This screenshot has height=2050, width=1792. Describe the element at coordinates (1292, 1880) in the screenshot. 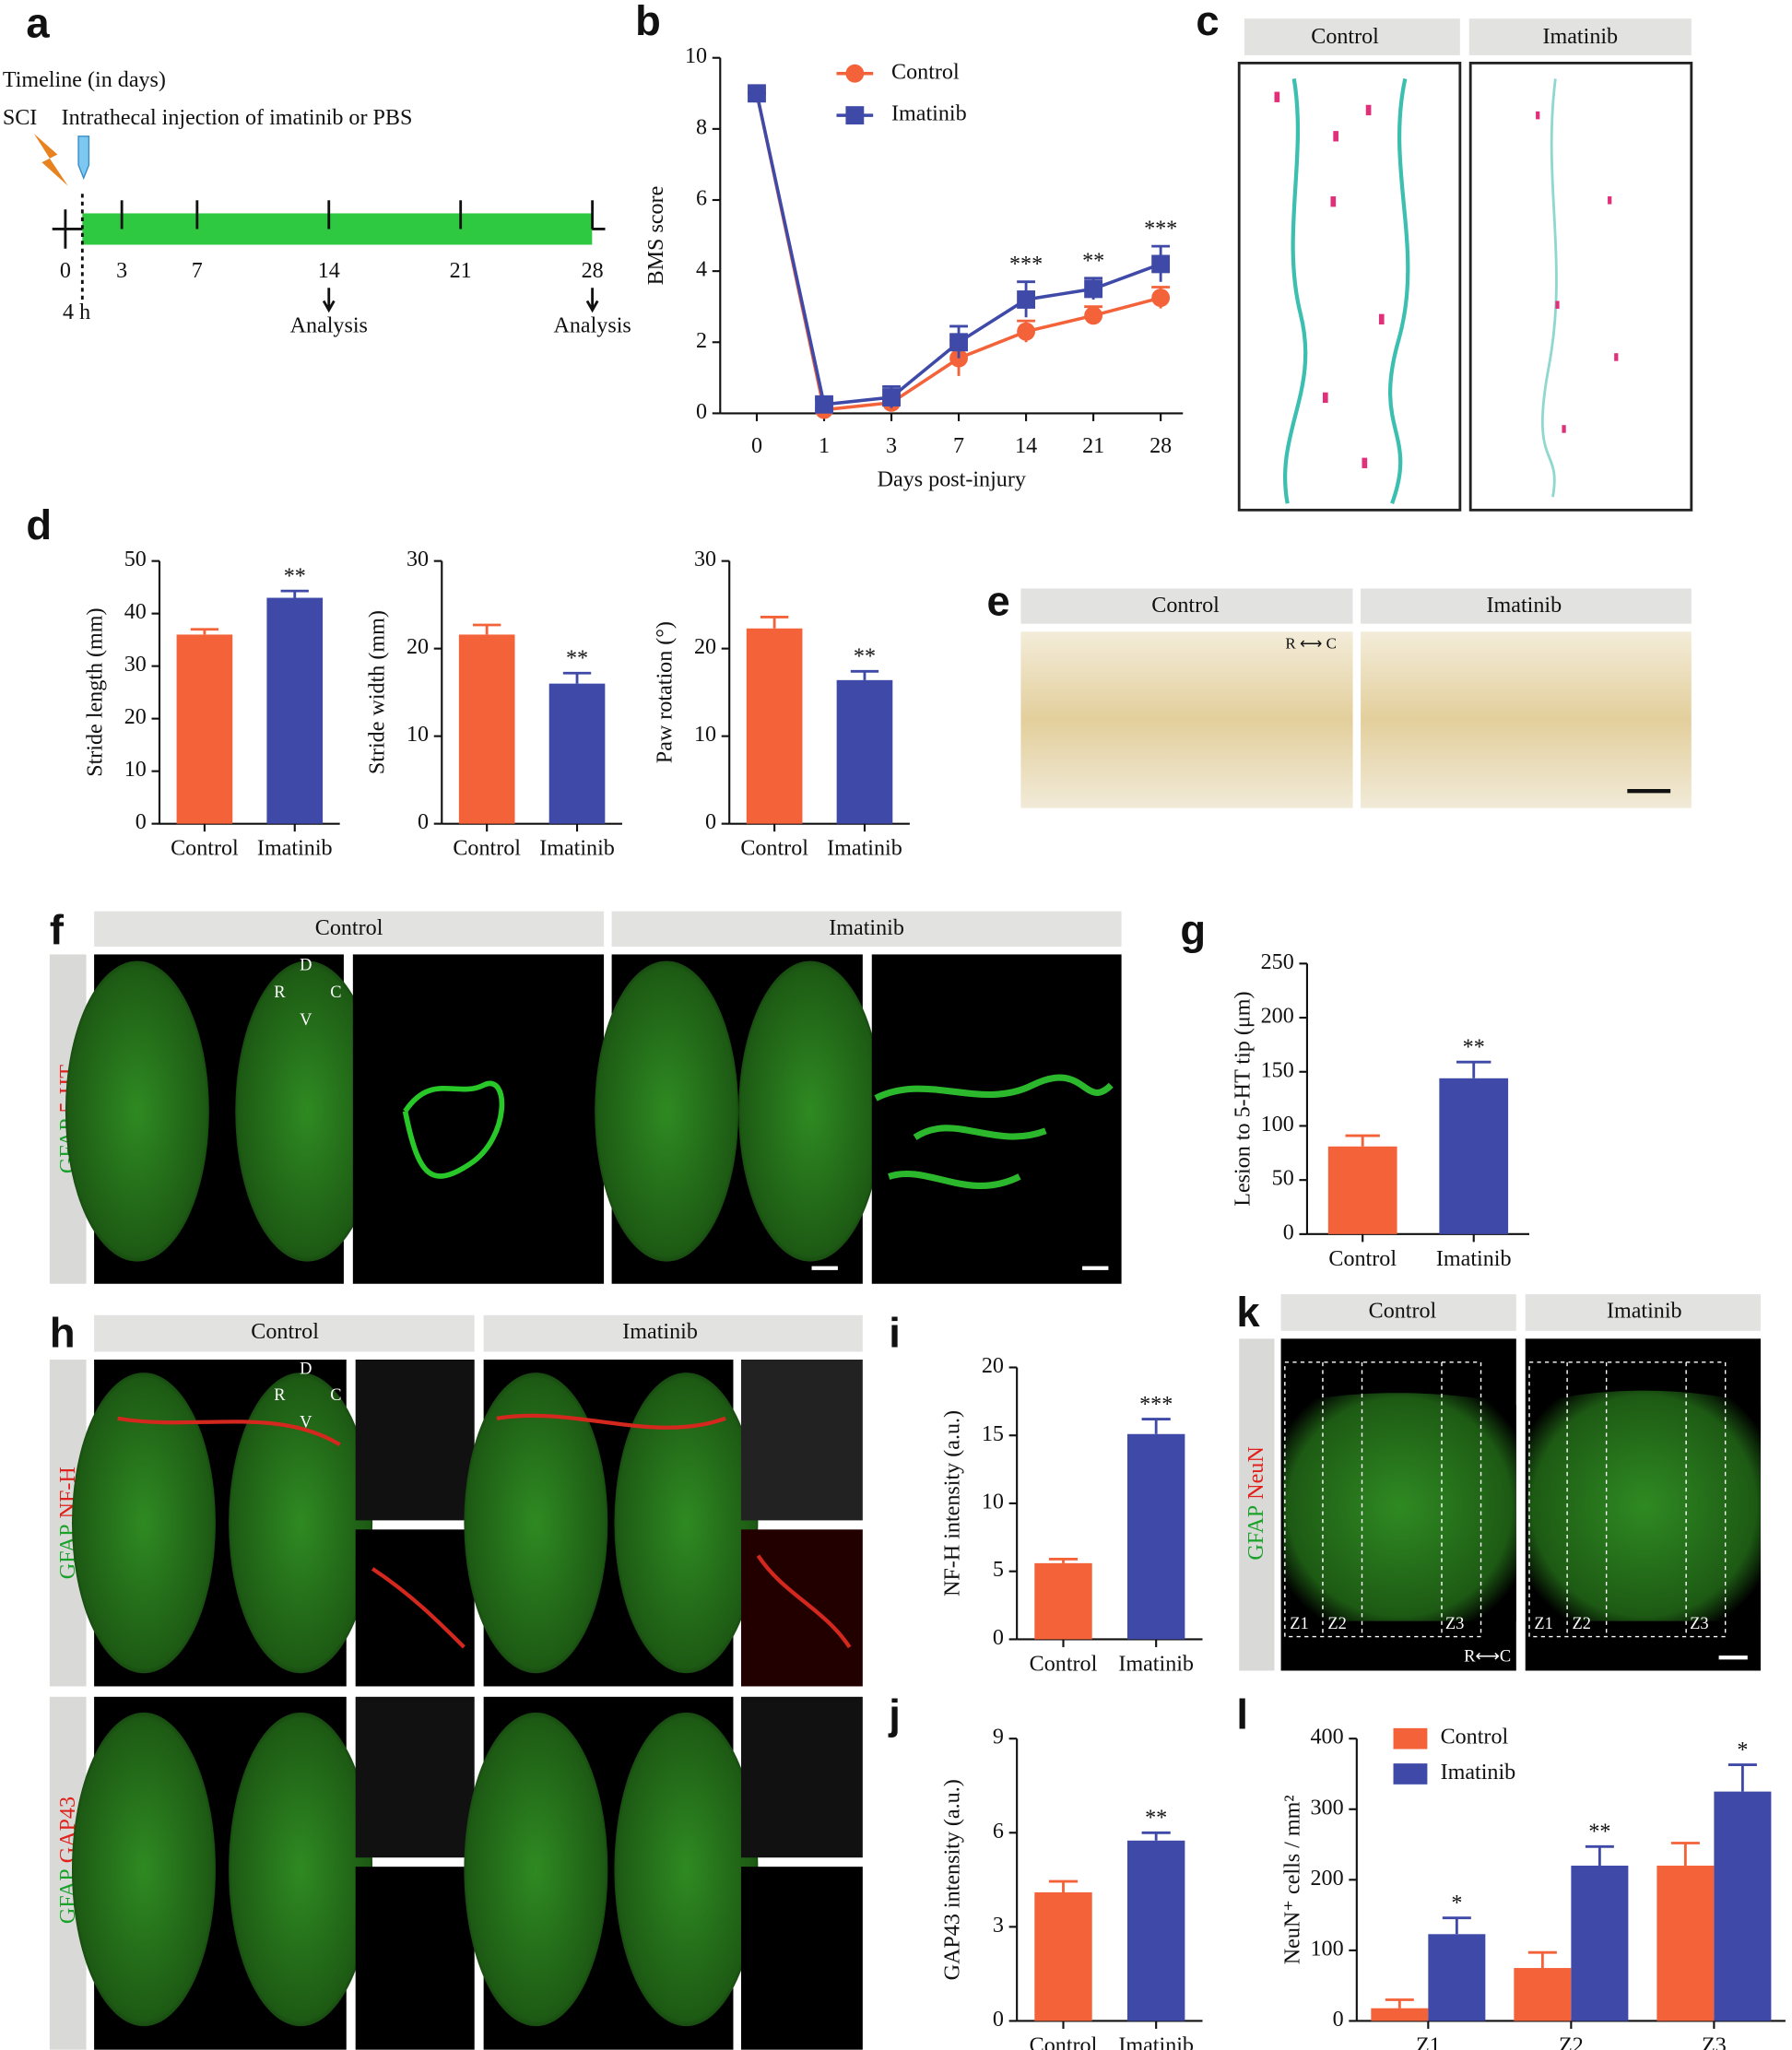

I see `y-axis-label: NeuN⁺ cells / mm²` at that location.